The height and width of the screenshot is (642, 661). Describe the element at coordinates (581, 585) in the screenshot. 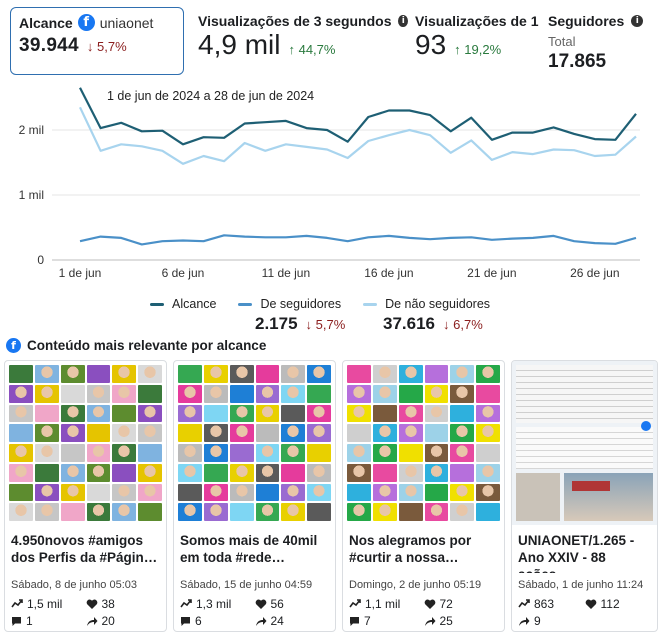

I see `post-date: Sábado, 1 de junho 11:24` at that location.